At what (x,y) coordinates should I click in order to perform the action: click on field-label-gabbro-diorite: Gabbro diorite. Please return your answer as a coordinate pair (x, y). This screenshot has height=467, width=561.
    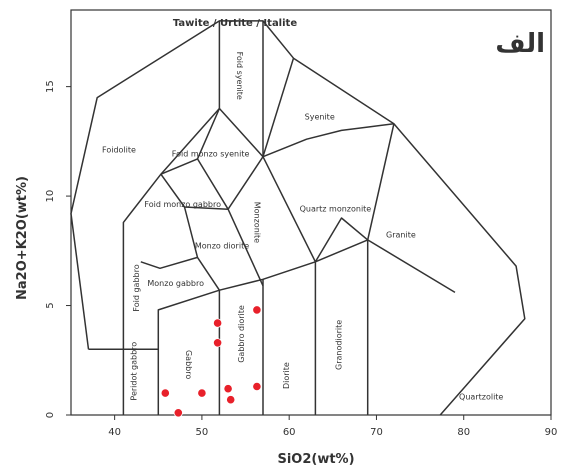
    Looking at the image, I should click on (241, 334).